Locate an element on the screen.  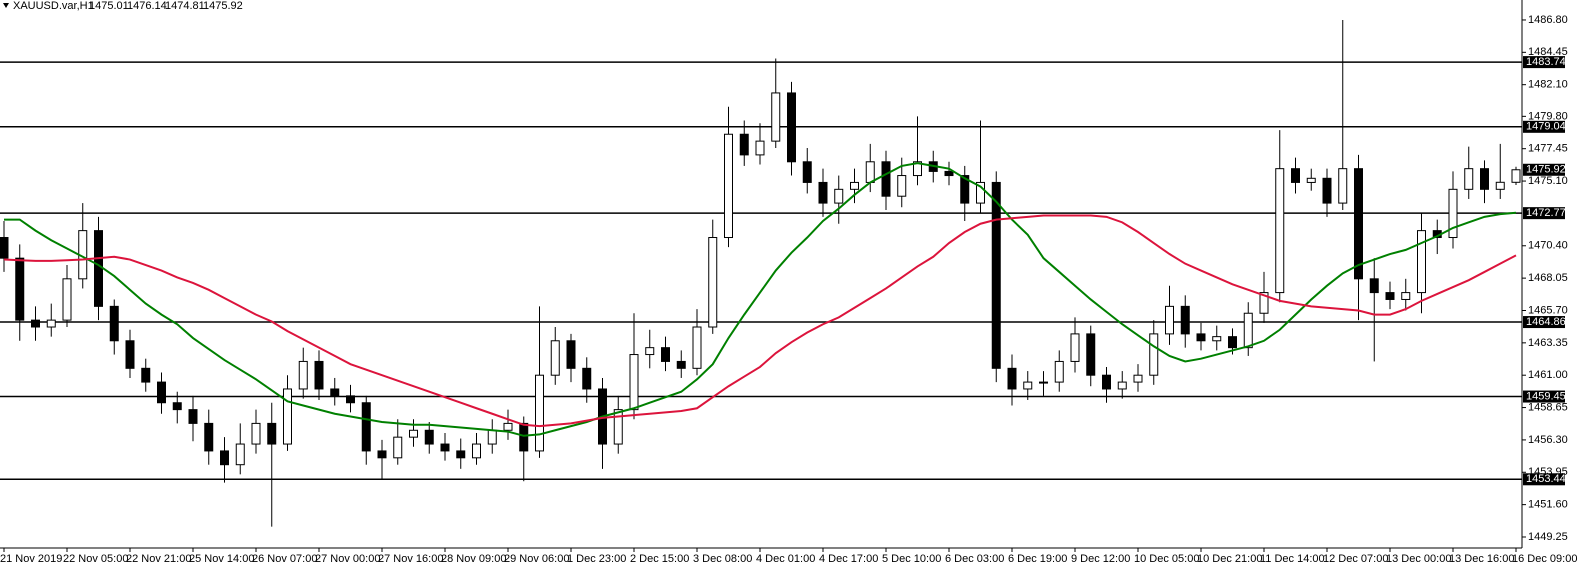
x-tick-label: 3 Dec 08:00 is located at coordinates (722, 559).